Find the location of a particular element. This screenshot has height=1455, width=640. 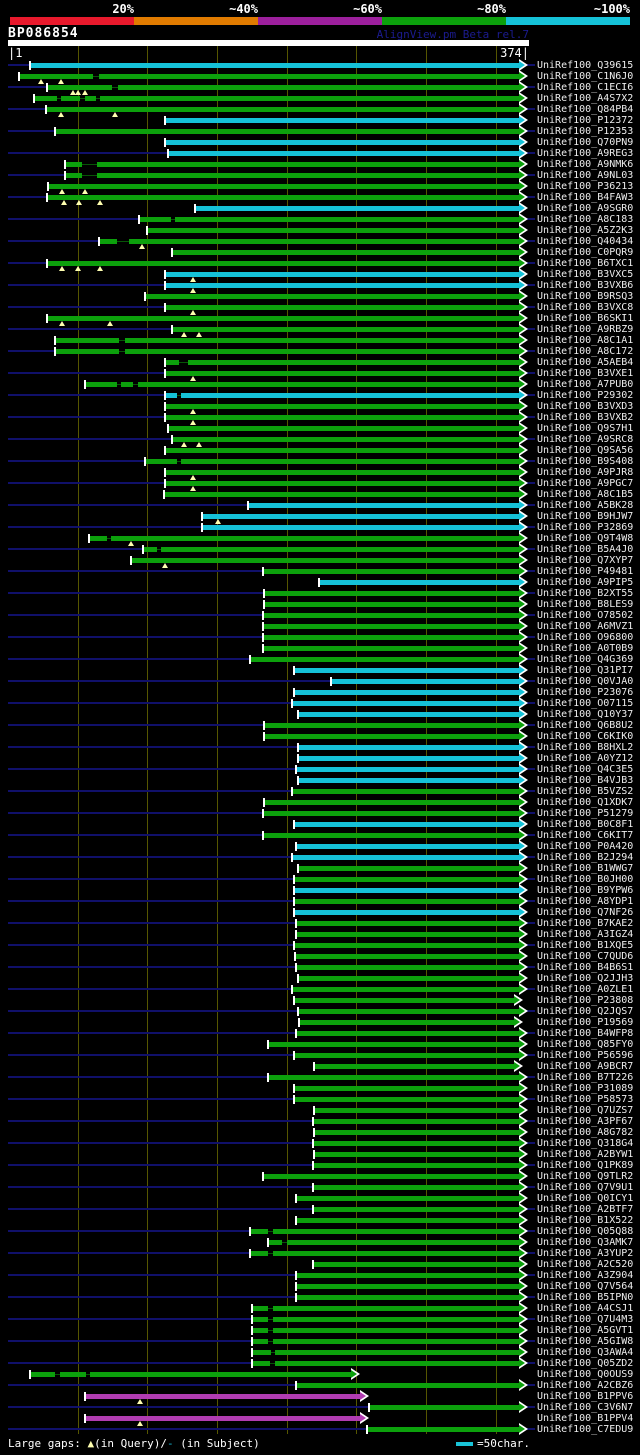

subject-label: UniRef100_C7QUD6 is located at coordinates (585, 956).